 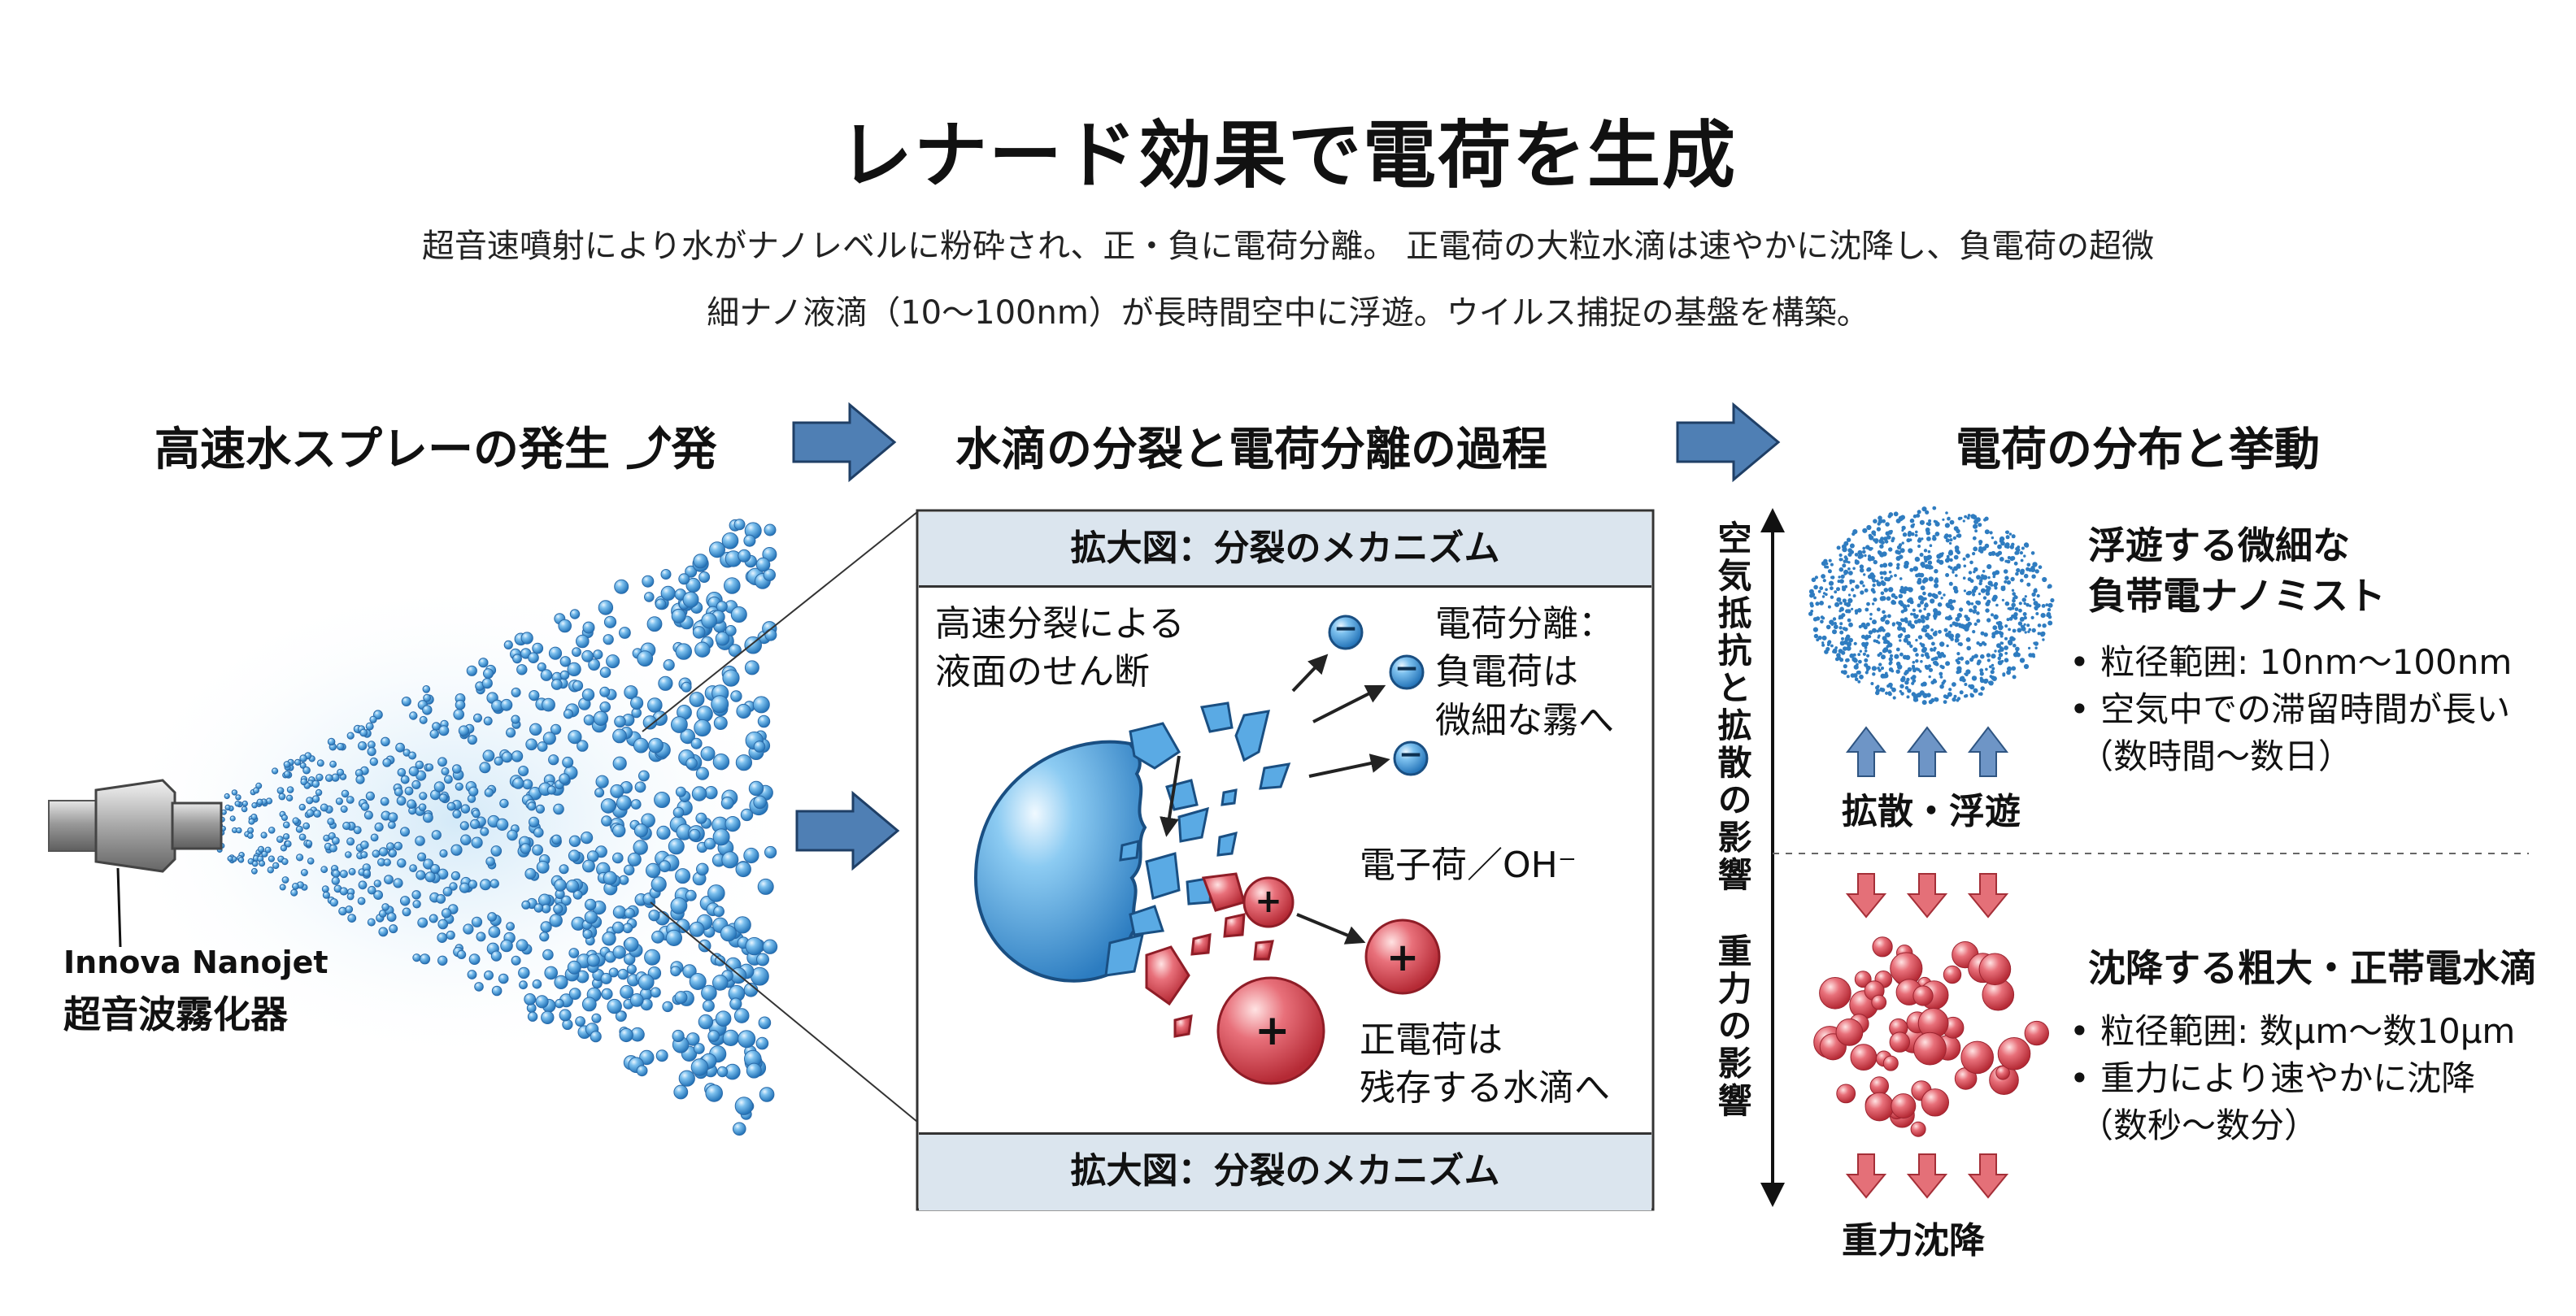 What do you see at coordinates (1407, 672) in the screenshot?
I see `negative-droplet` at bounding box center [1407, 672].